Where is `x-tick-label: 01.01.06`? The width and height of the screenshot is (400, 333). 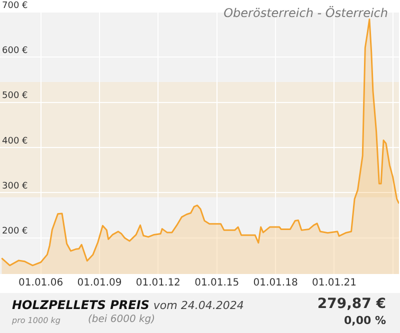 x-tick-label: 01.01.06 is located at coordinates (41, 283).